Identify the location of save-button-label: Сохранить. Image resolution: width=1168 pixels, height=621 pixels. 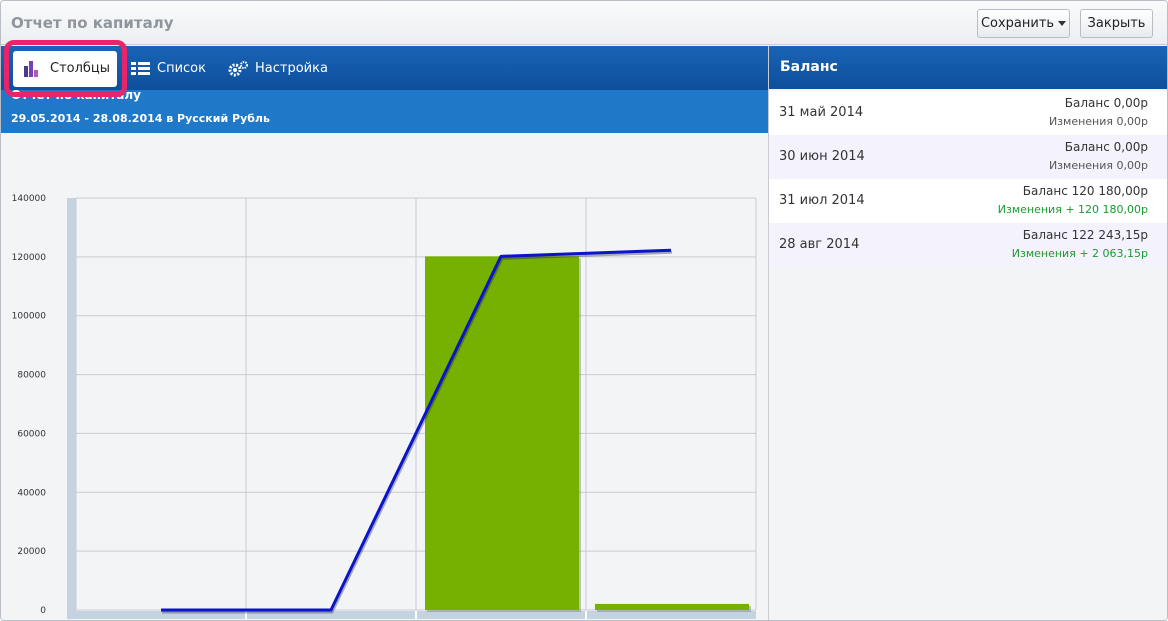
(1017, 23).